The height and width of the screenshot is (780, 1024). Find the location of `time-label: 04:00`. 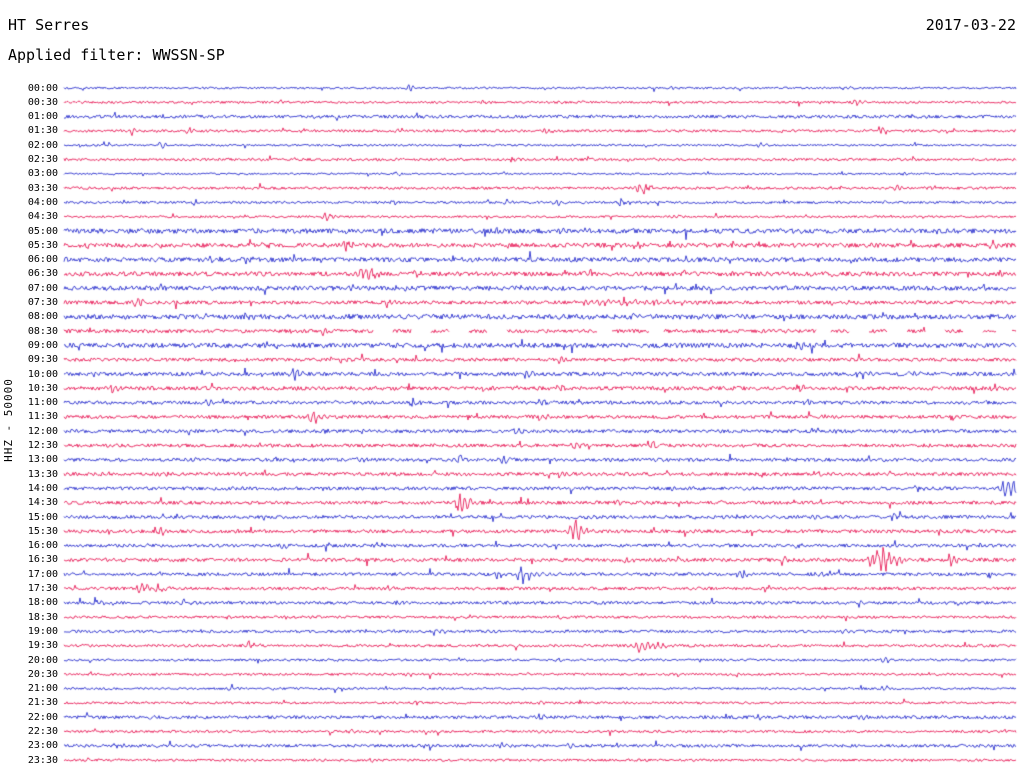

time-label: 04:00 is located at coordinates (42, 202).